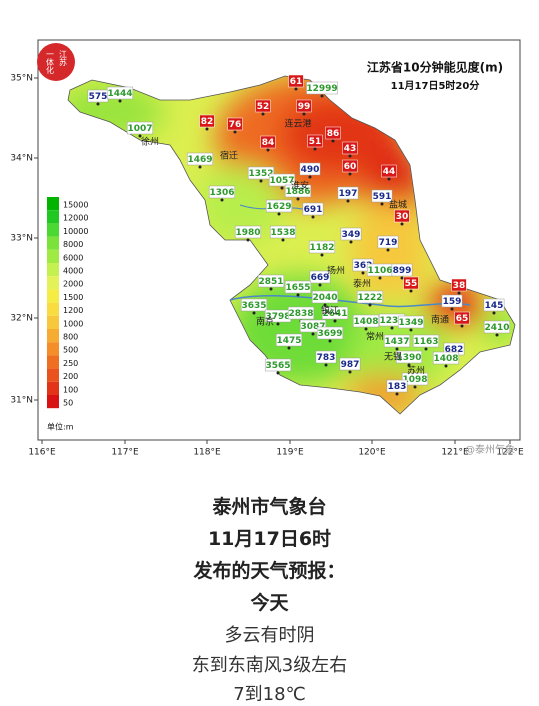 Image resolution: width=539 pixels, height=706 pixels. Describe the element at coordinates (440, 320) in the screenshot. I see `place-name: 南通` at that location.